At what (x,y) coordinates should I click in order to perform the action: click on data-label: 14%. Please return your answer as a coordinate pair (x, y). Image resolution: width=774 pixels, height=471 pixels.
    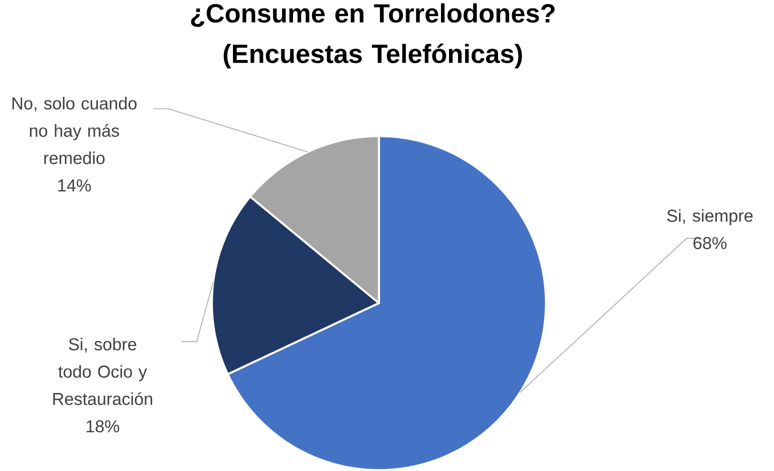
    Looking at the image, I should click on (74, 185).